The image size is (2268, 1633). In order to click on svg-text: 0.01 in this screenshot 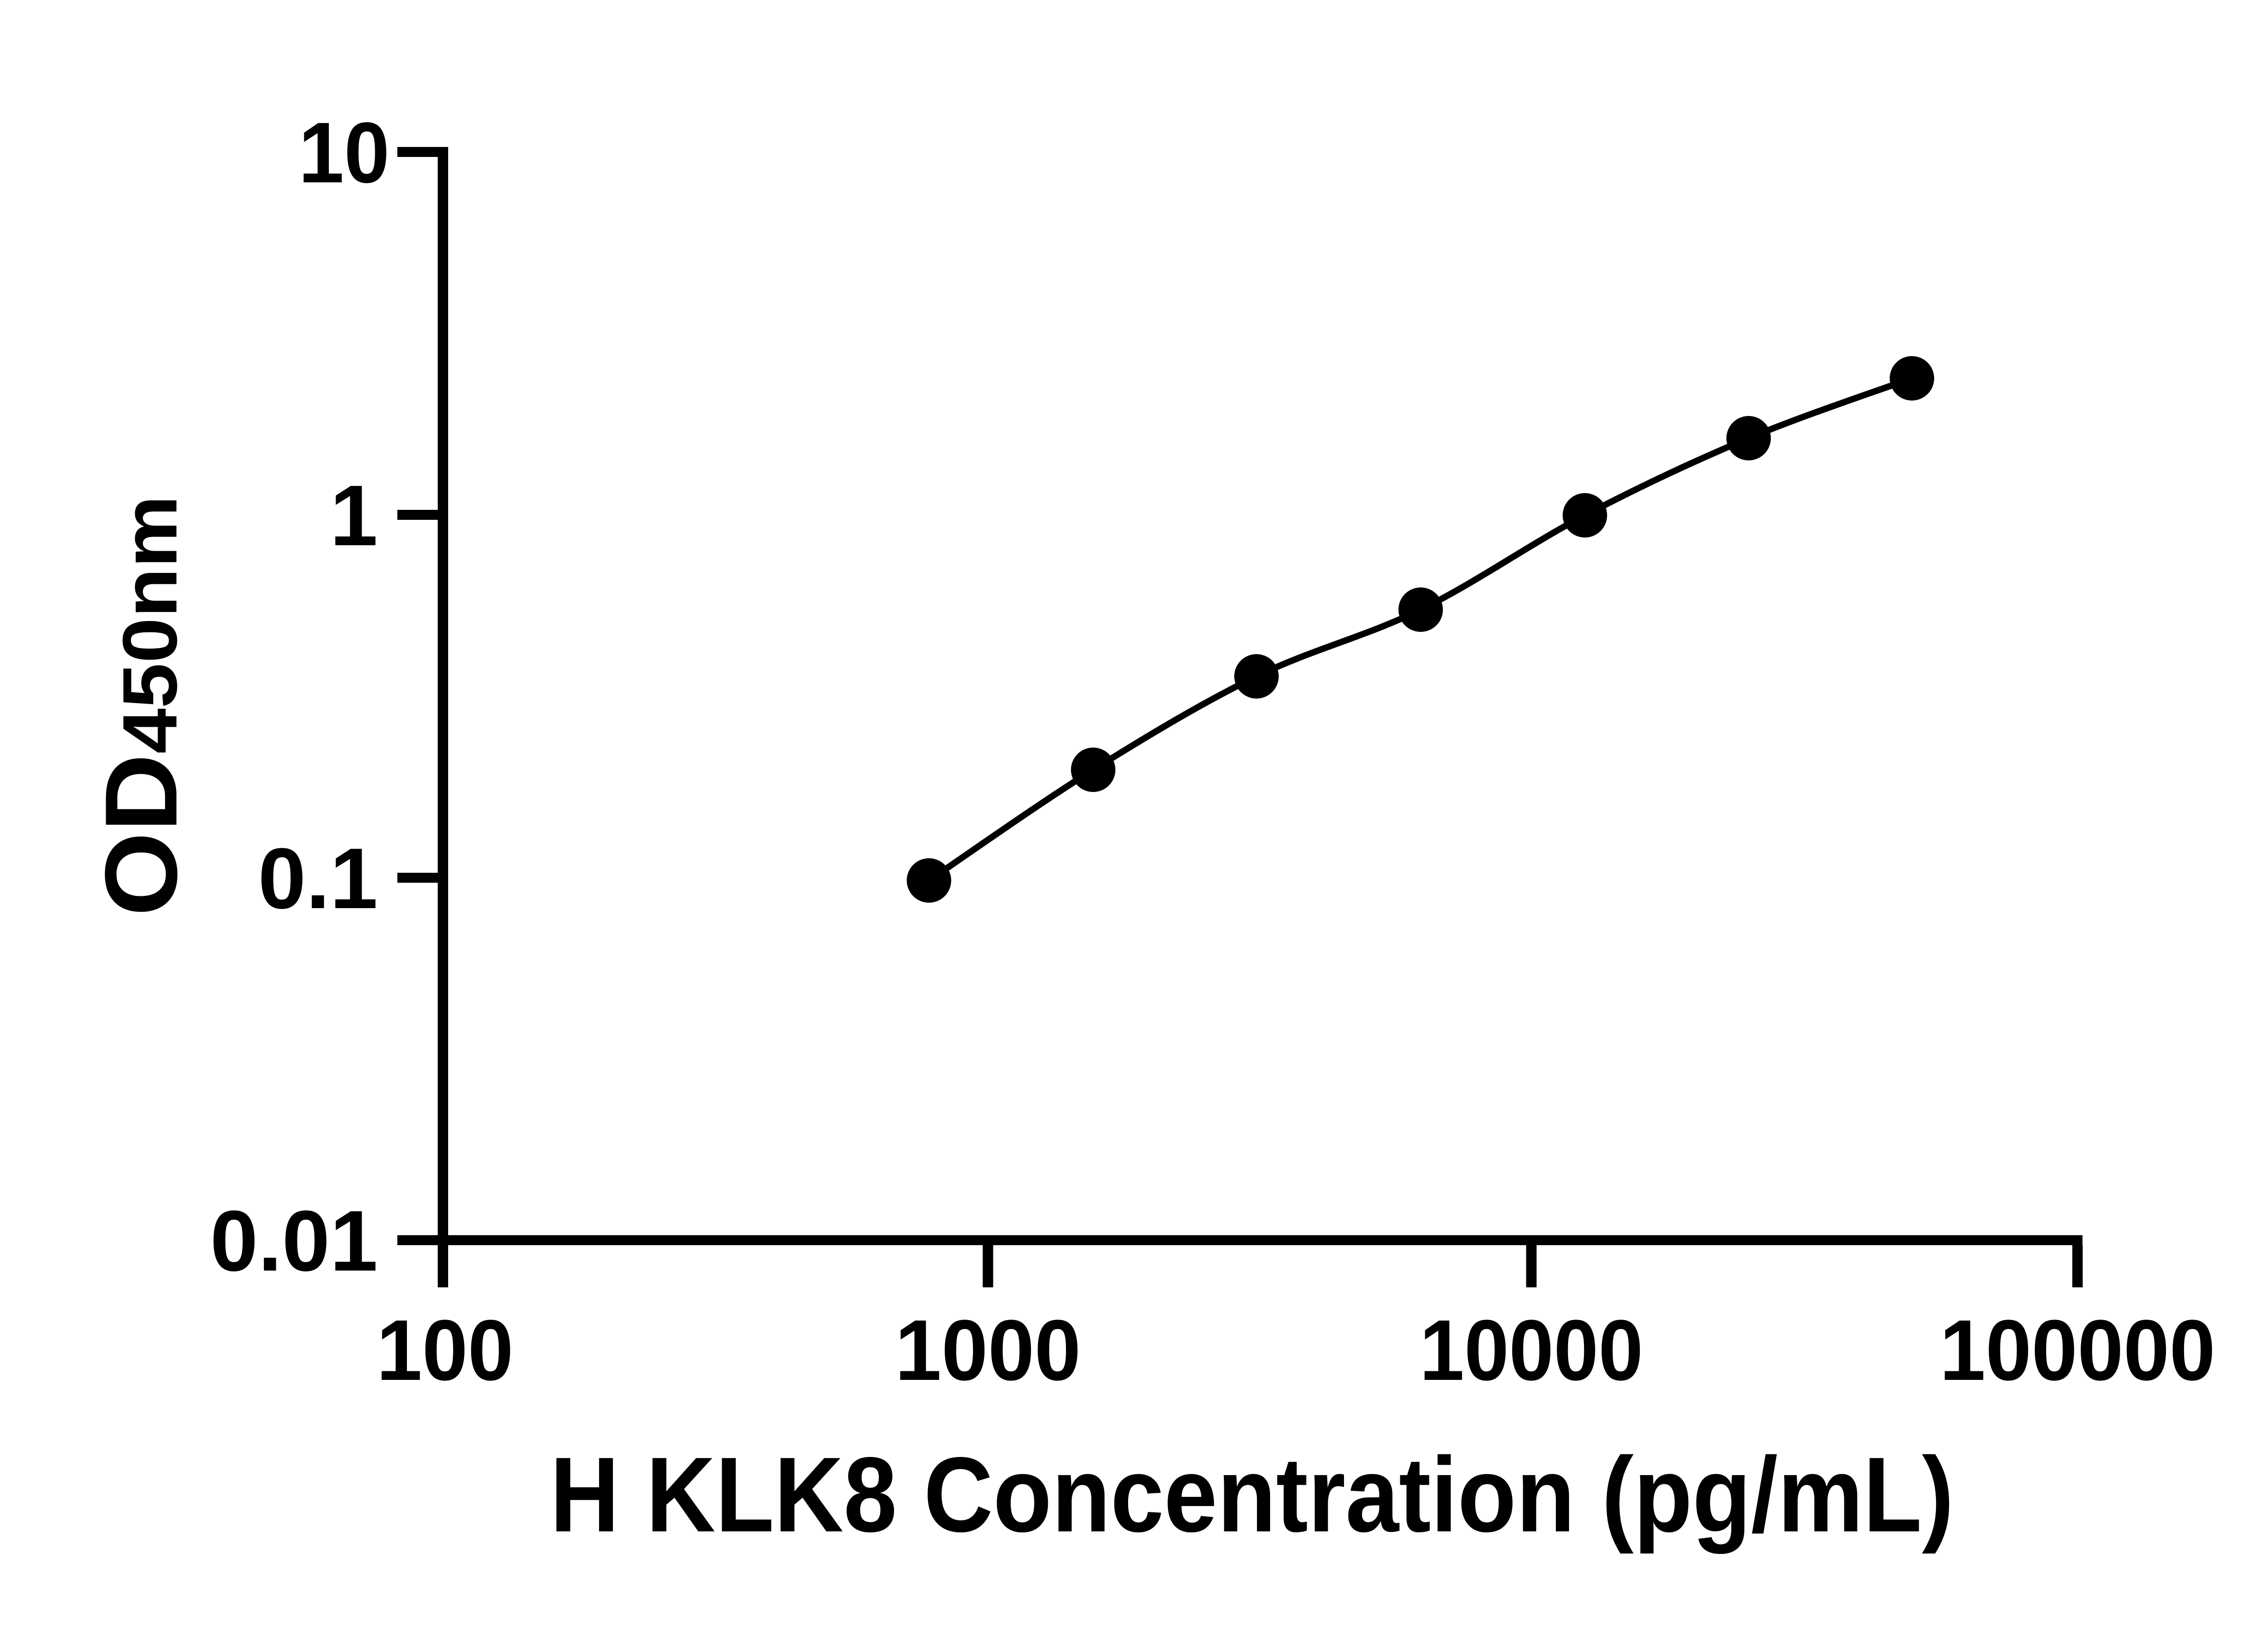, I will do `click(294, 1241)`.